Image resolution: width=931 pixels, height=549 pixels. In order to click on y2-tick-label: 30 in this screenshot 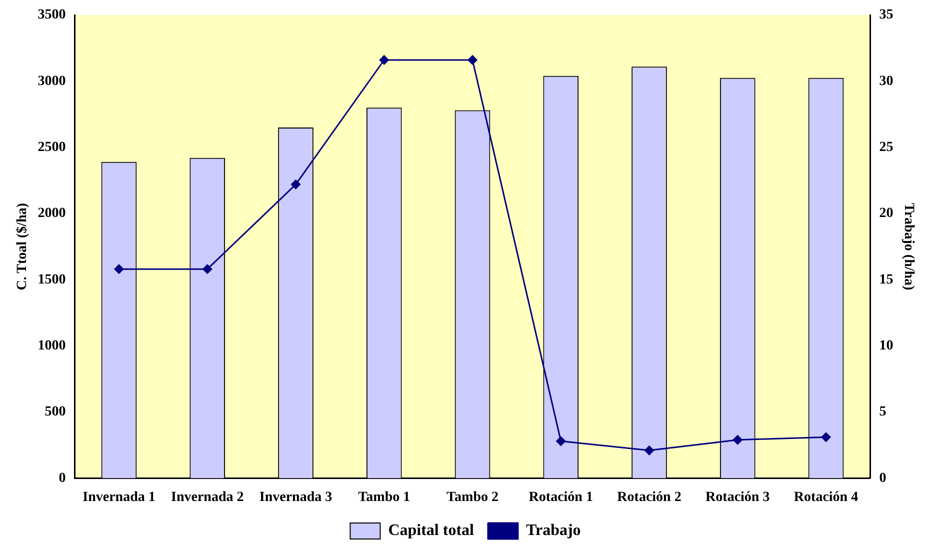, I will do `click(886, 81)`.